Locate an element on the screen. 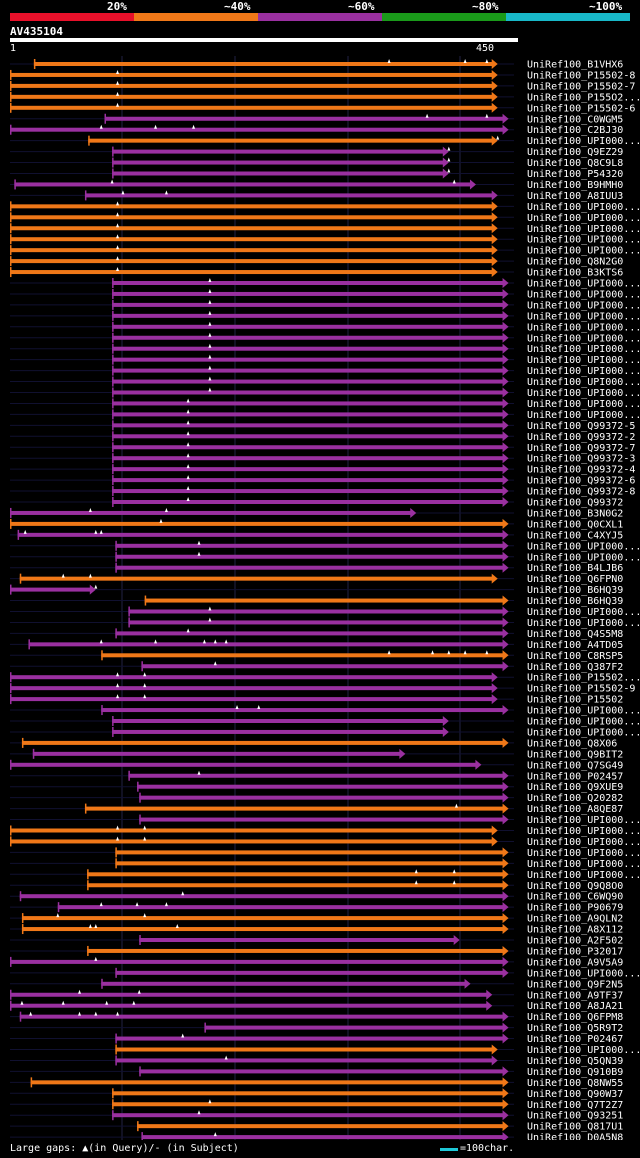  hit-row: UniRef100_A8QE87 is located at coordinates (316, 809).